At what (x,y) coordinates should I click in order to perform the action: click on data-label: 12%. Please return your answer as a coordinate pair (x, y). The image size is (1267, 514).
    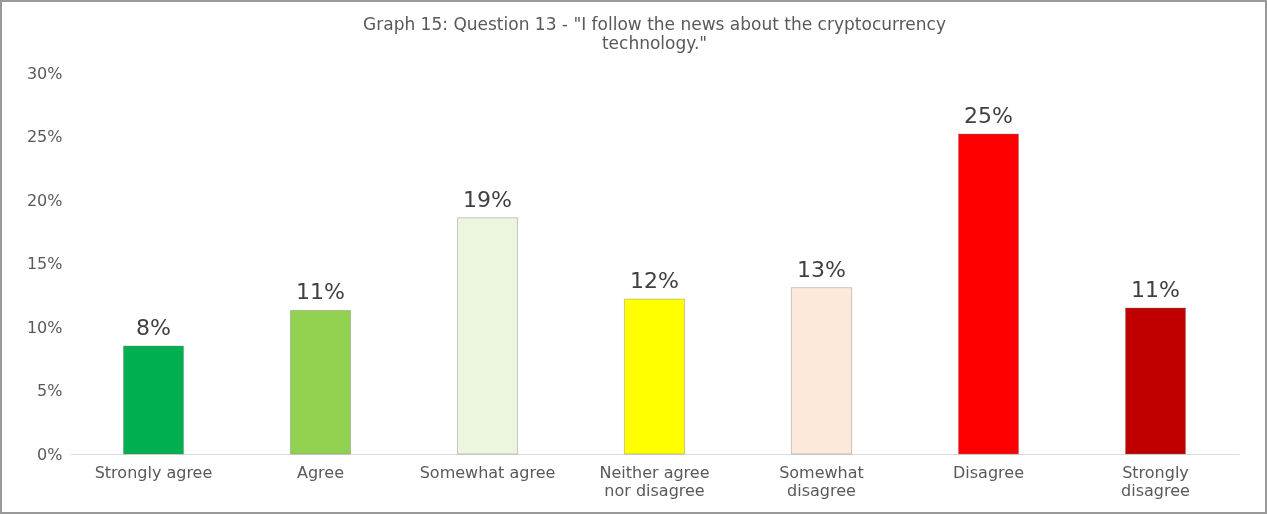
    Looking at the image, I should click on (654, 281).